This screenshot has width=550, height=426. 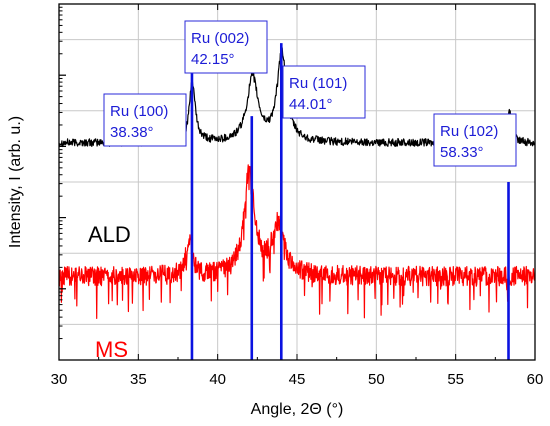 What do you see at coordinates (535, 379) in the screenshot?
I see `x-tick-label: 60` at bounding box center [535, 379].